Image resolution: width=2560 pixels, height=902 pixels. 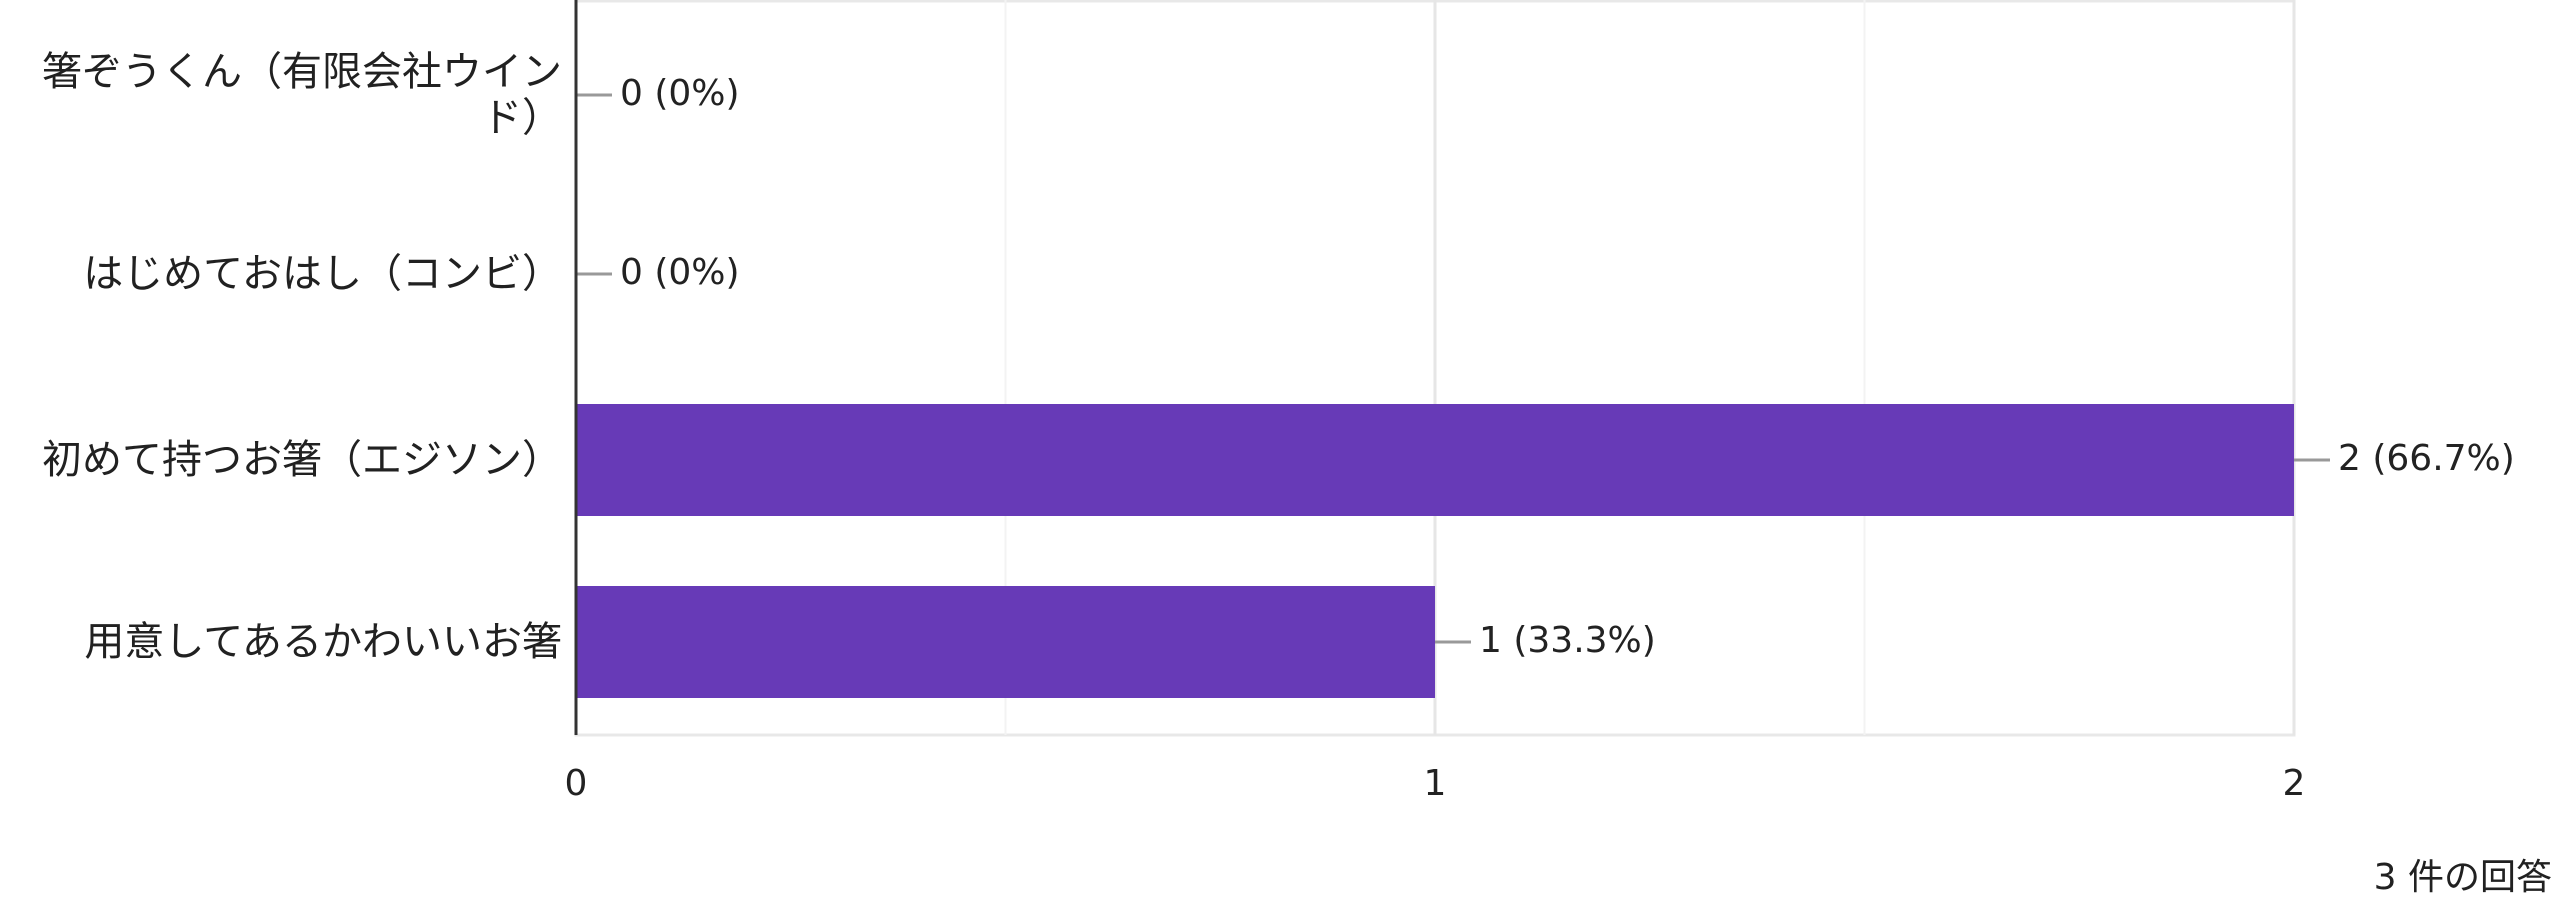 I want to click on x-tick-label: 0, so click(x=576, y=783).